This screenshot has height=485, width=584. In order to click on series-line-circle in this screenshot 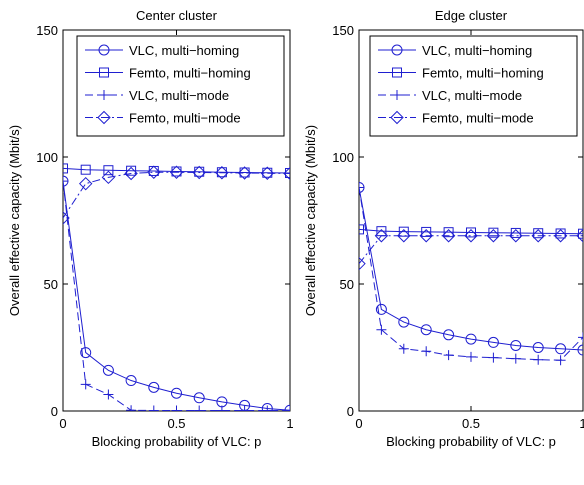, I will do `click(471, 269)`.